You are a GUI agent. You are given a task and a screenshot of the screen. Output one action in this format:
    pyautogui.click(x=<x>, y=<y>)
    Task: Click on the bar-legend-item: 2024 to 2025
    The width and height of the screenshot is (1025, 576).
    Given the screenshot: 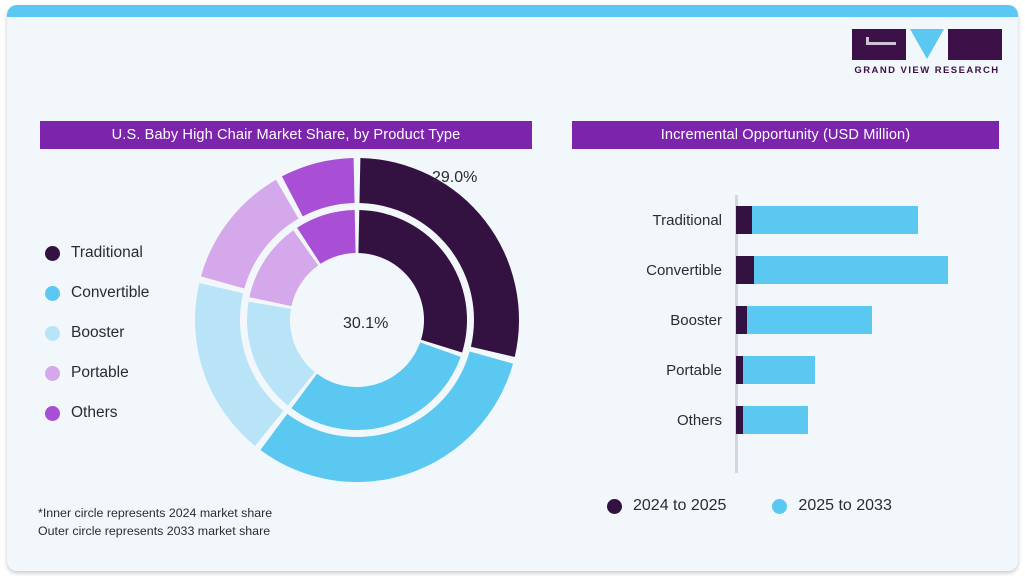 What is the action you would take?
    pyautogui.click(x=666, y=506)
    